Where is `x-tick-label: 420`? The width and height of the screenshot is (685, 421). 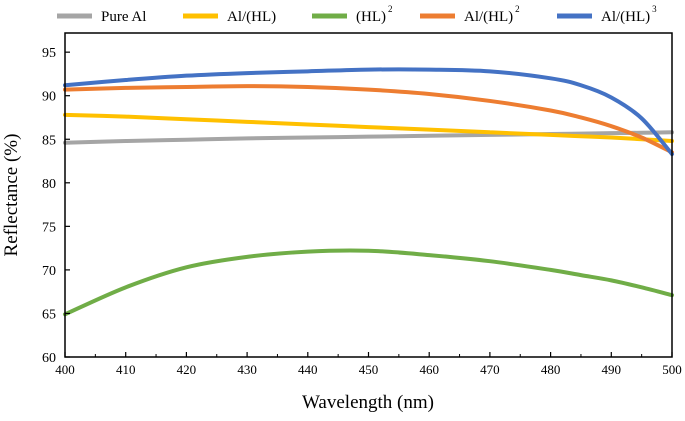
x-tick-label: 420 is located at coordinates (187, 369).